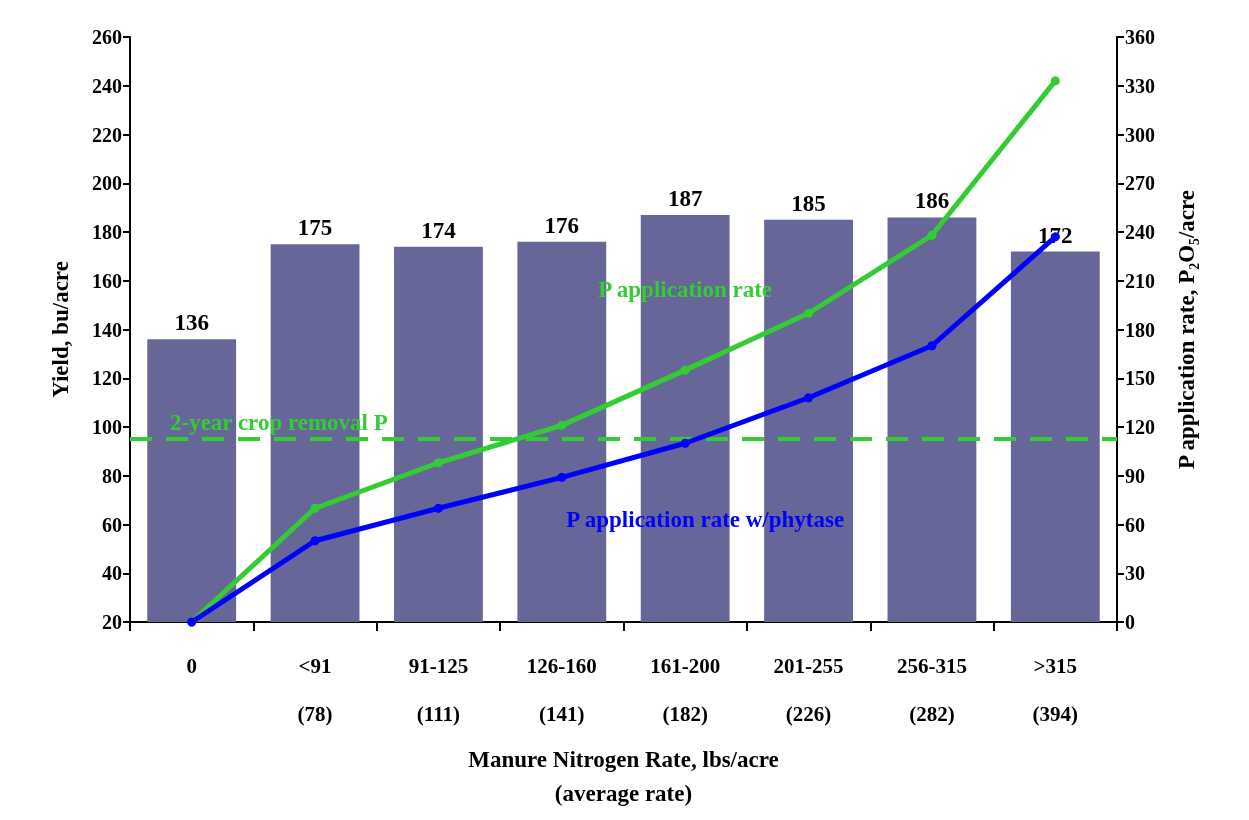 The image size is (1249, 820). I want to click on x-axis-title: Manure Nitrogen Rate, lbs/acre (average rate), so click(623, 777).